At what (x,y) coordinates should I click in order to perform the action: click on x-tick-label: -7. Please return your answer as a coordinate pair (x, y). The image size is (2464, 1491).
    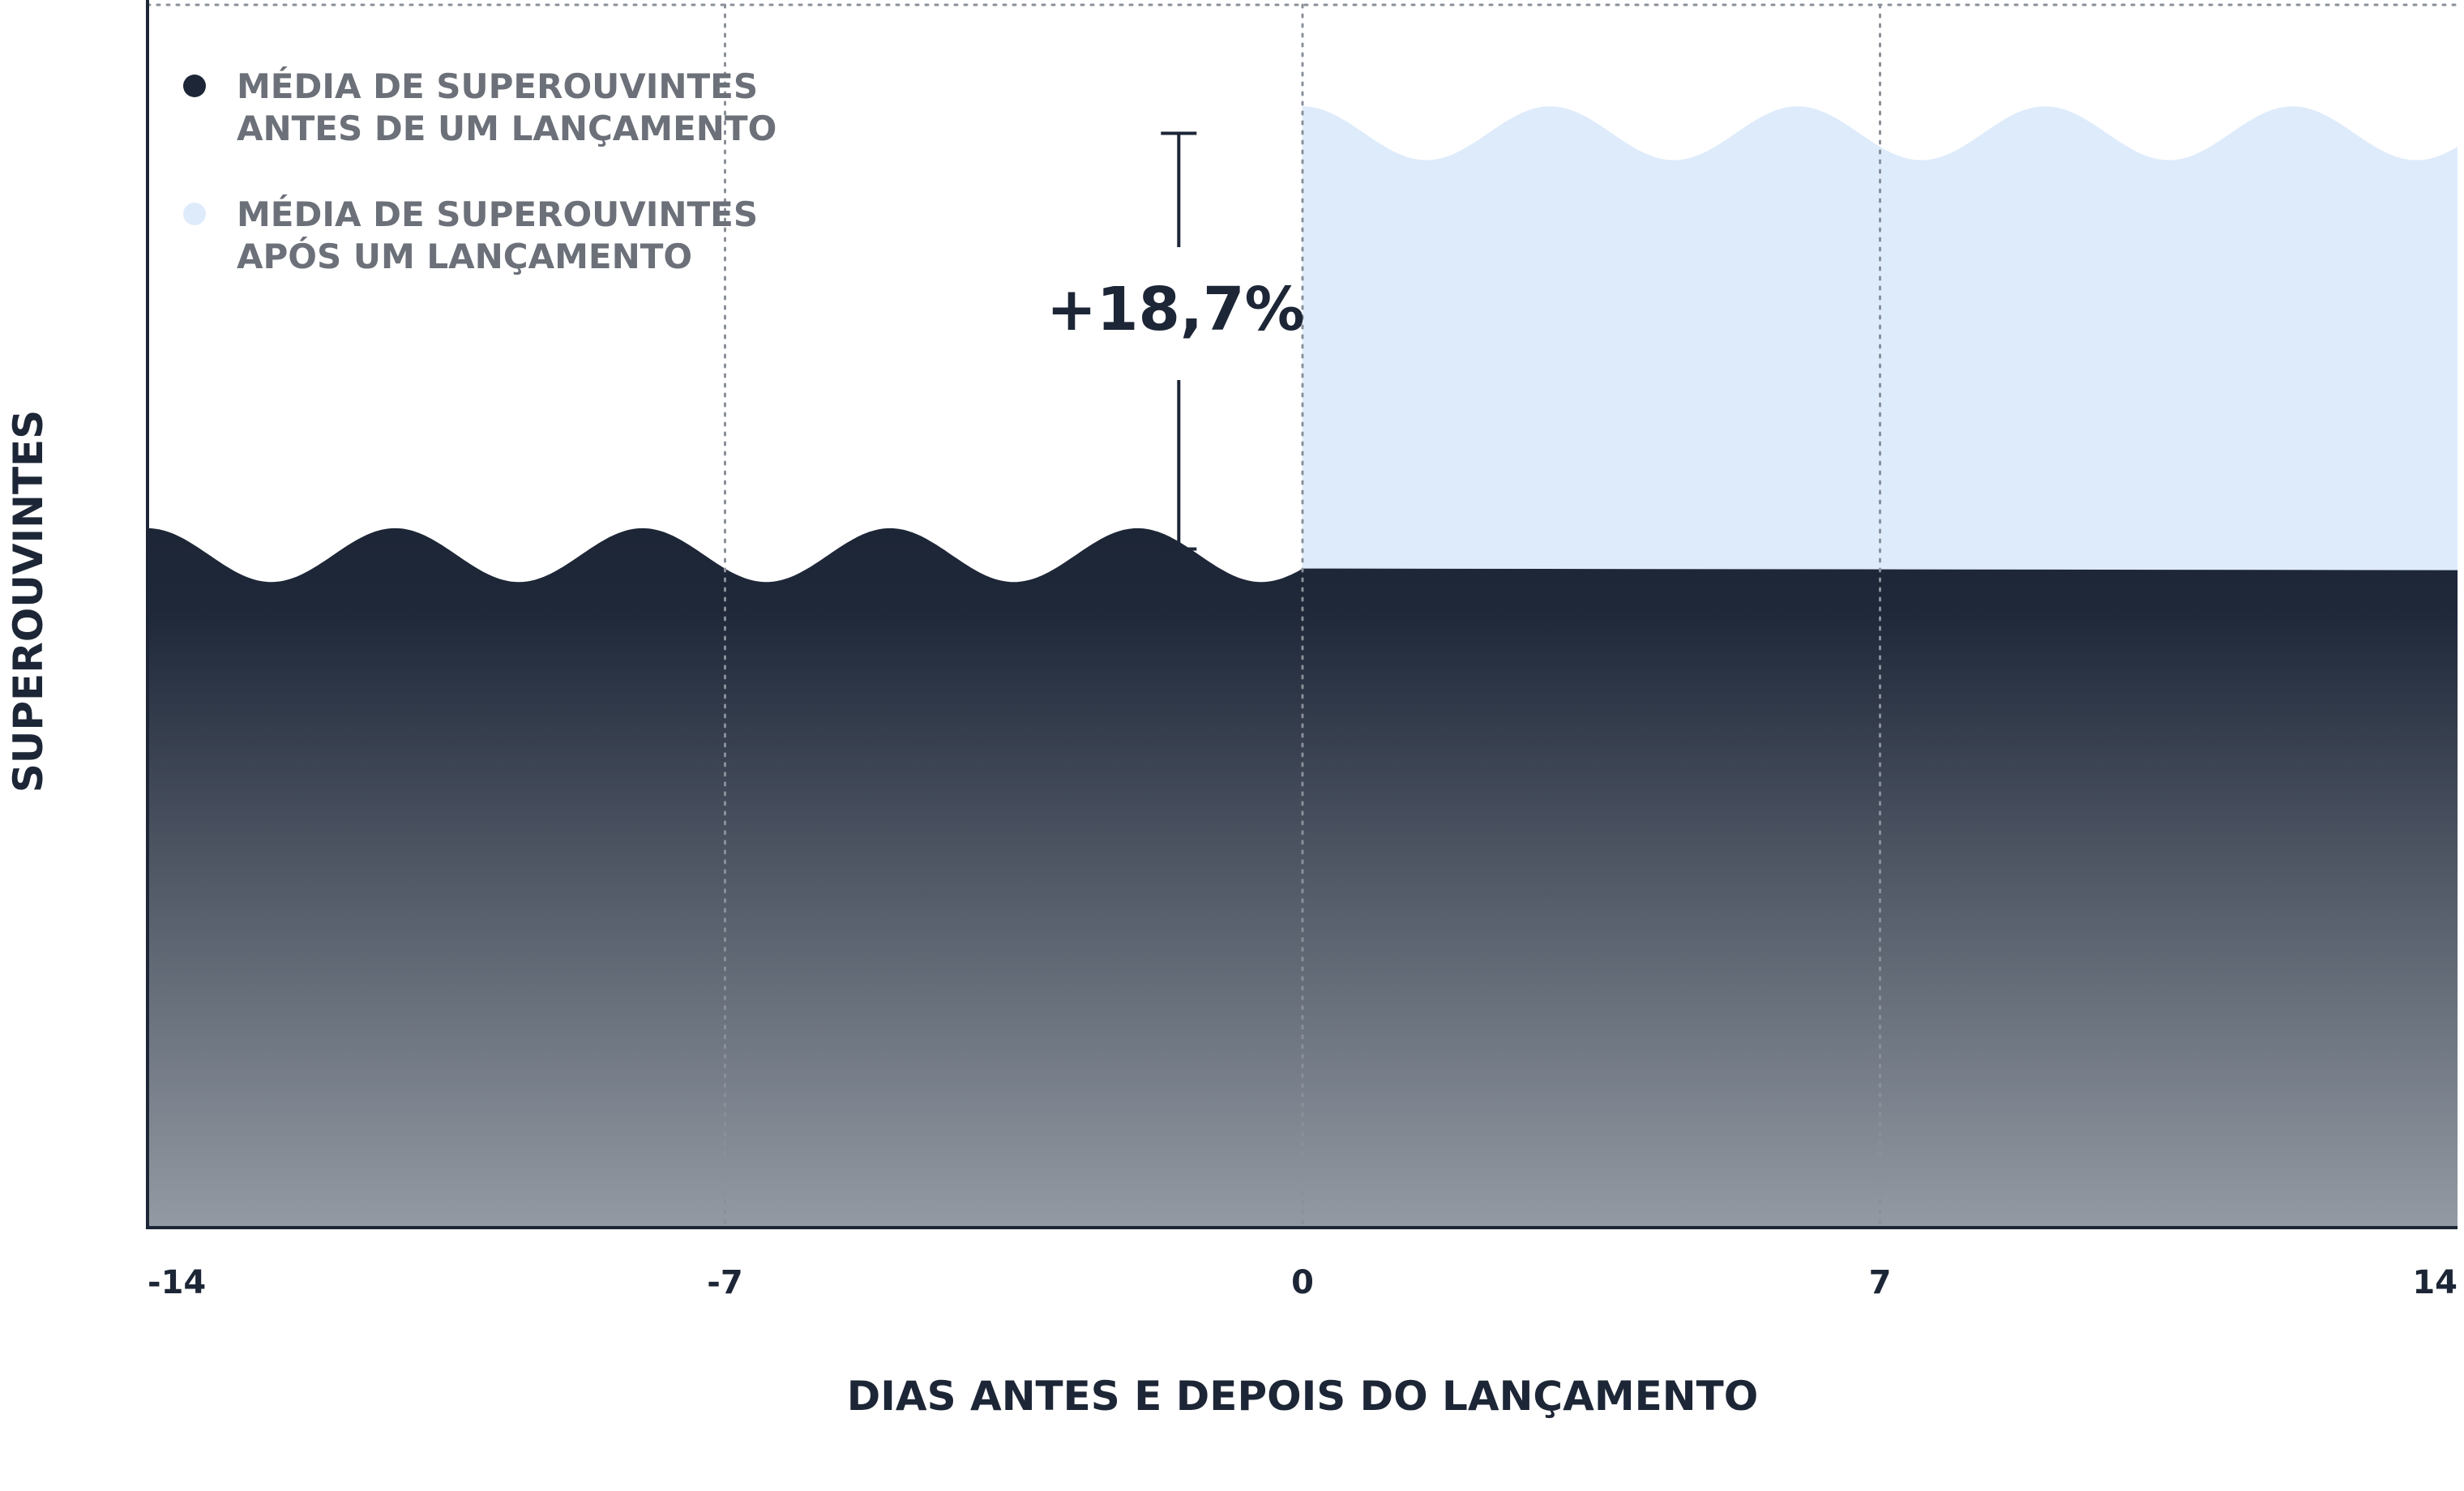
    Looking at the image, I should click on (724, 1282).